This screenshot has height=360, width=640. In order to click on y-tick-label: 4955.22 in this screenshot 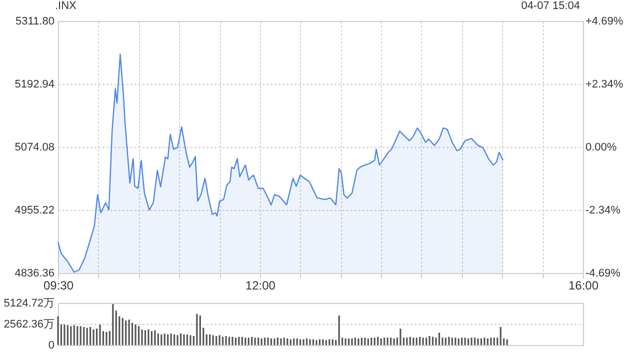, I will do `click(34, 210)`.